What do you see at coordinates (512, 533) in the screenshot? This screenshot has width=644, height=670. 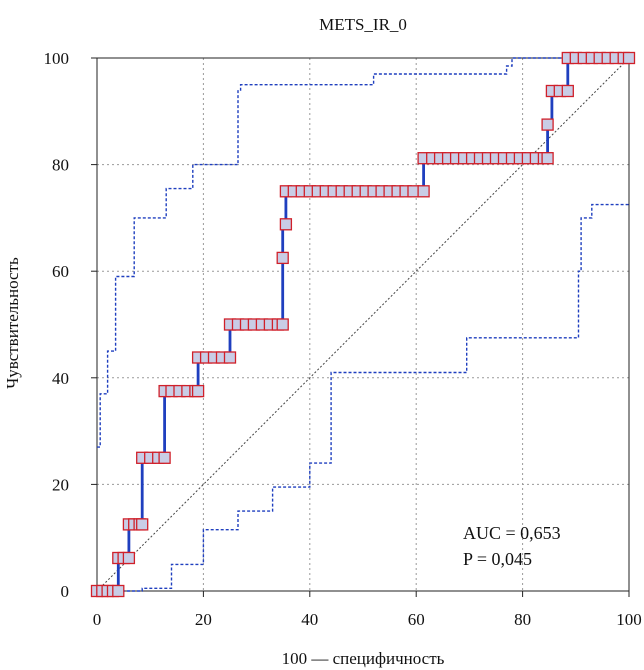 I see `auc-annotation: AUC = 0,653` at bounding box center [512, 533].